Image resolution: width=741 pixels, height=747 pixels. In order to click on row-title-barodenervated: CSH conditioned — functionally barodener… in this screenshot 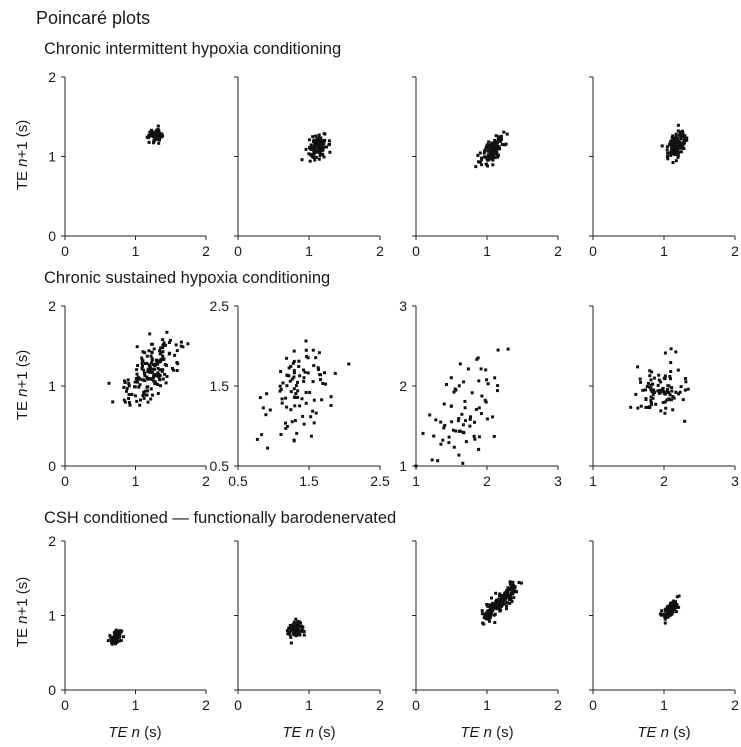, I will do `click(220, 518)`.